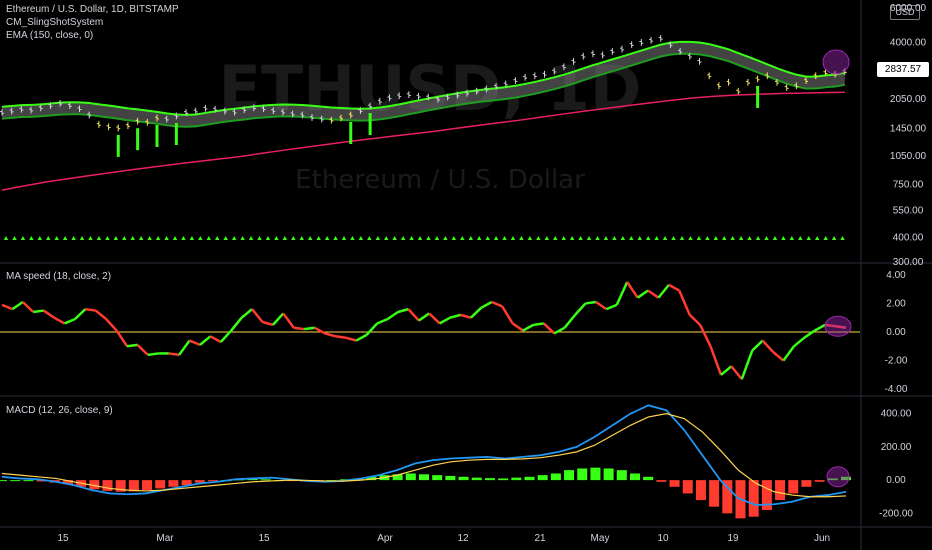  Describe the element at coordinates (896, 361) in the screenshot. I see `speed-tick-label: -2.00` at that location.